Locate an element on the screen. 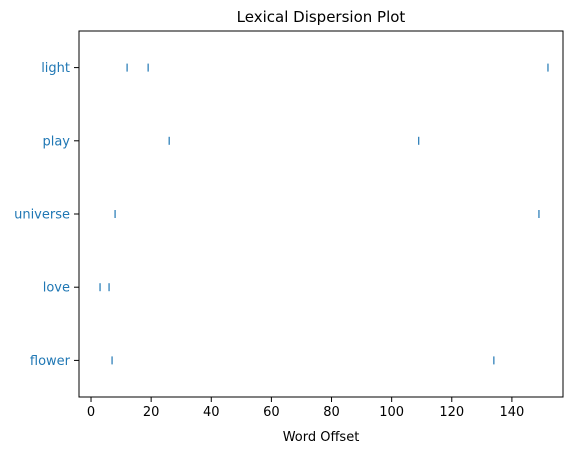 This screenshot has width=585, height=453. x-tick-label: 100 is located at coordinates (391, 412).